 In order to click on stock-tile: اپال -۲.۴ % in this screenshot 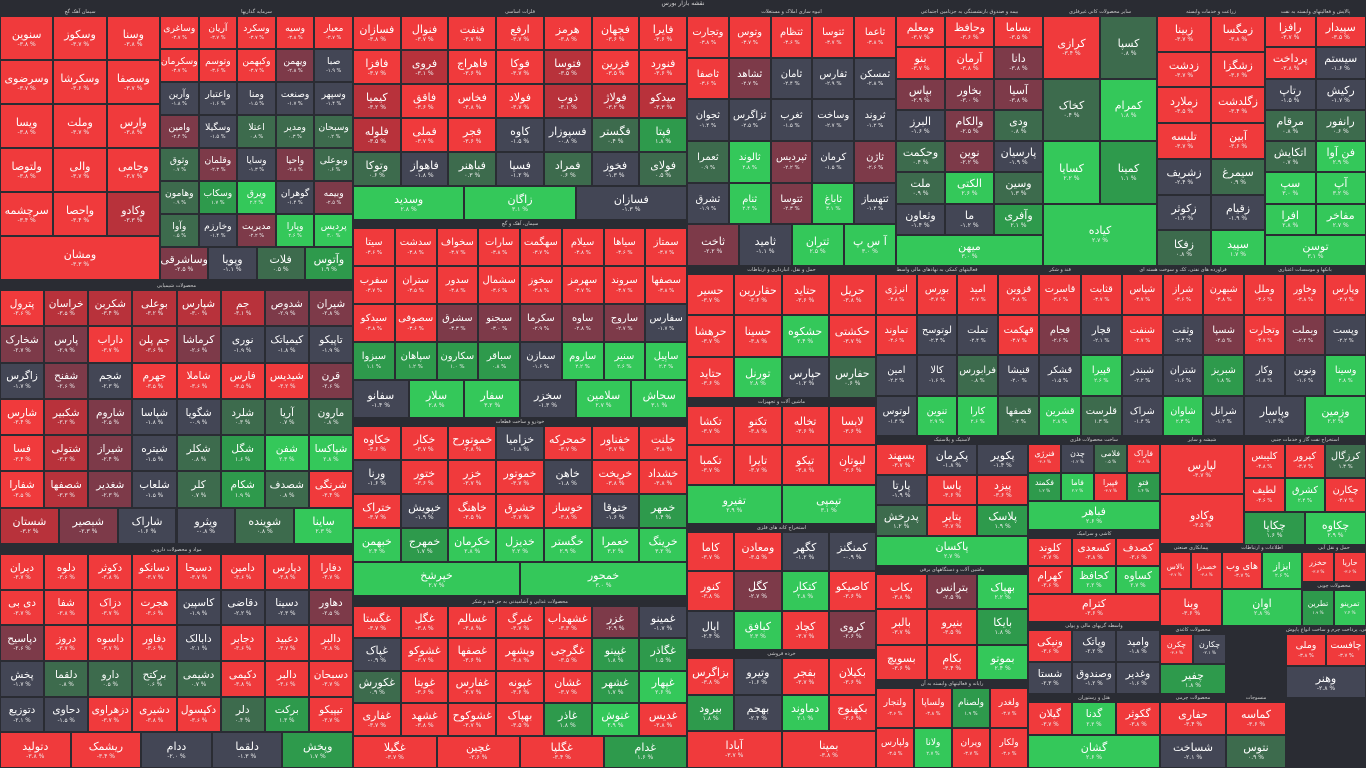, I will do `click(711, 630)`.